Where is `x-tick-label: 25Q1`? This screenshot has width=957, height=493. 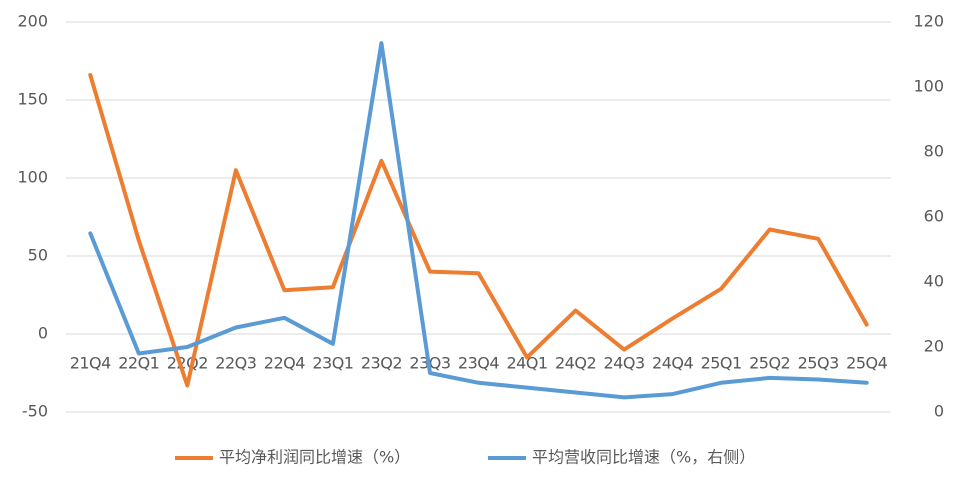
x-tick-label: 25Q1 is located at coordinates (721, 363).